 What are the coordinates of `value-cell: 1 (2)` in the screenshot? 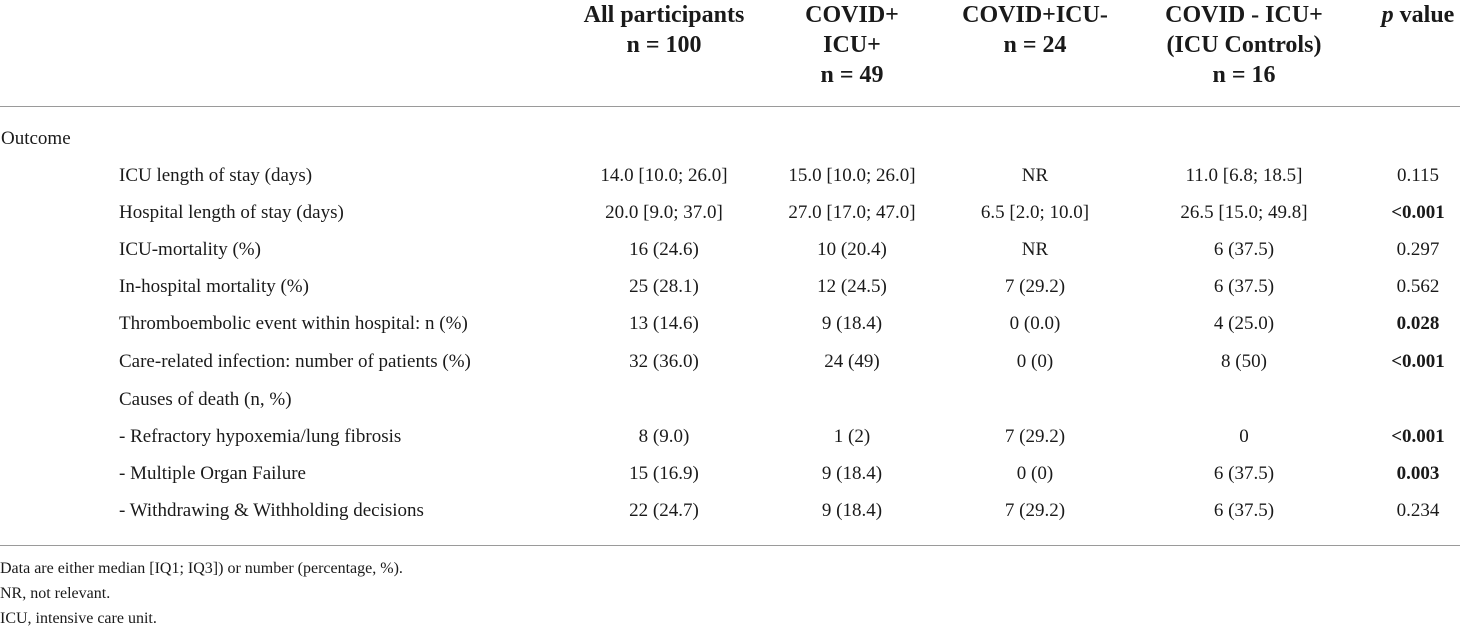 It's located at (852, 436).